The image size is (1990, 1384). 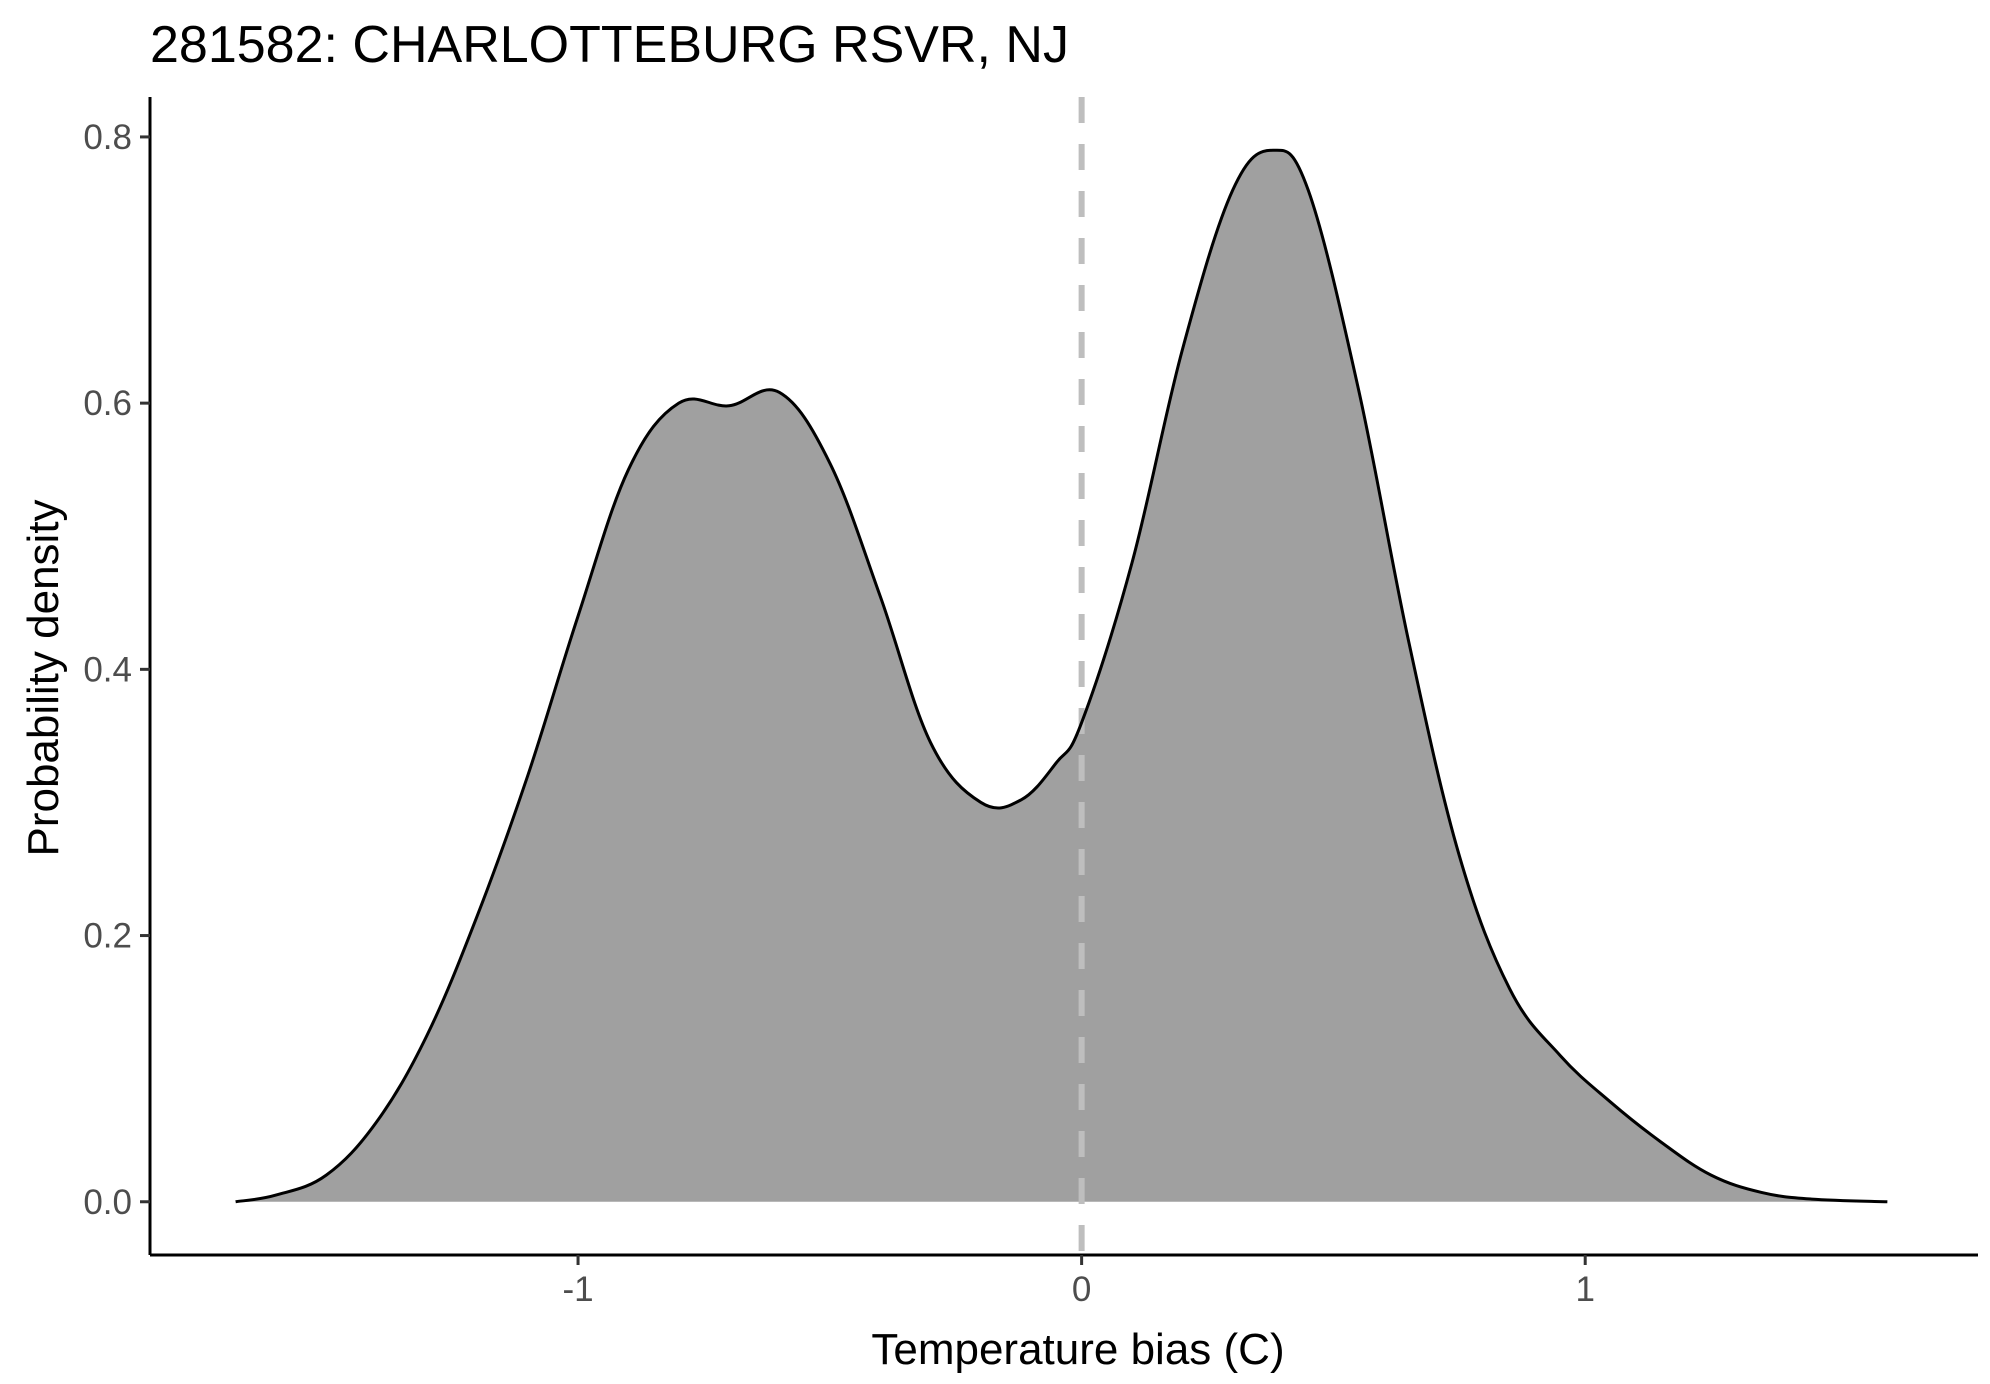 What do you see at coordinates (107, 936) in the screenshot?
I see `y-tick-label: 0.2` at bounding box center [107, 936].